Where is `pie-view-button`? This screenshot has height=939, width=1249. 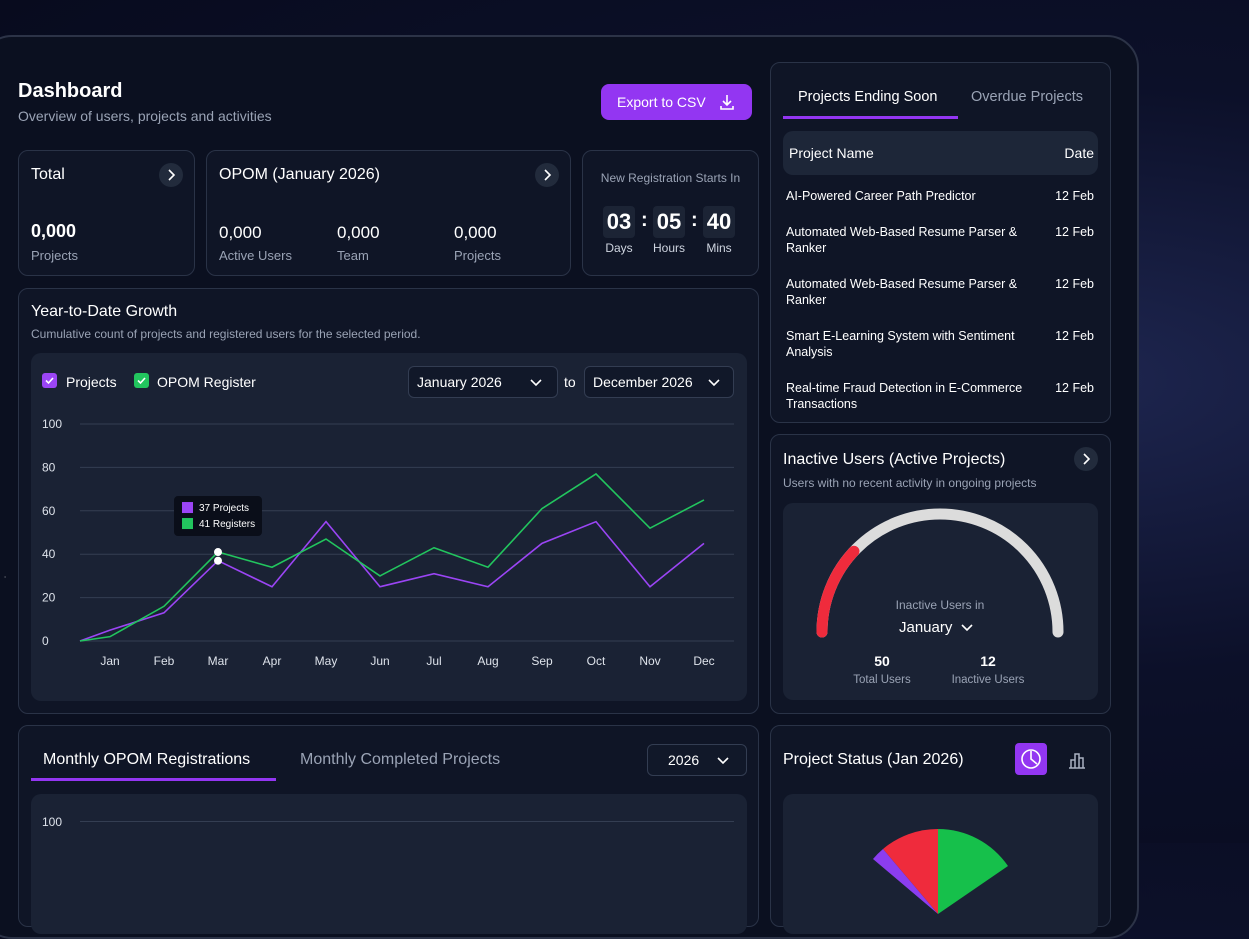
pie-view-button is located at coordinates (1031, 759).